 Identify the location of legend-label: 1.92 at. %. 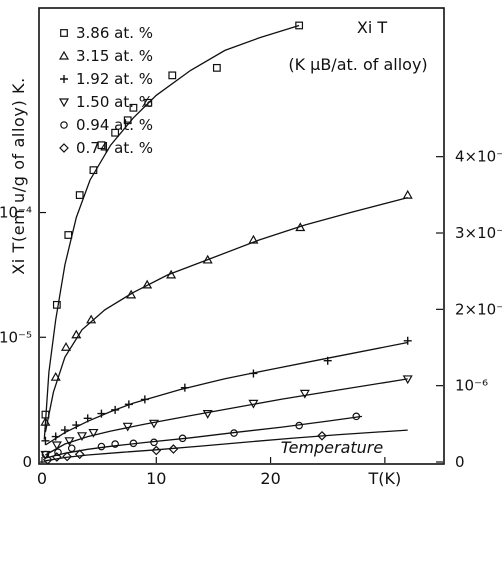
(114, 79).